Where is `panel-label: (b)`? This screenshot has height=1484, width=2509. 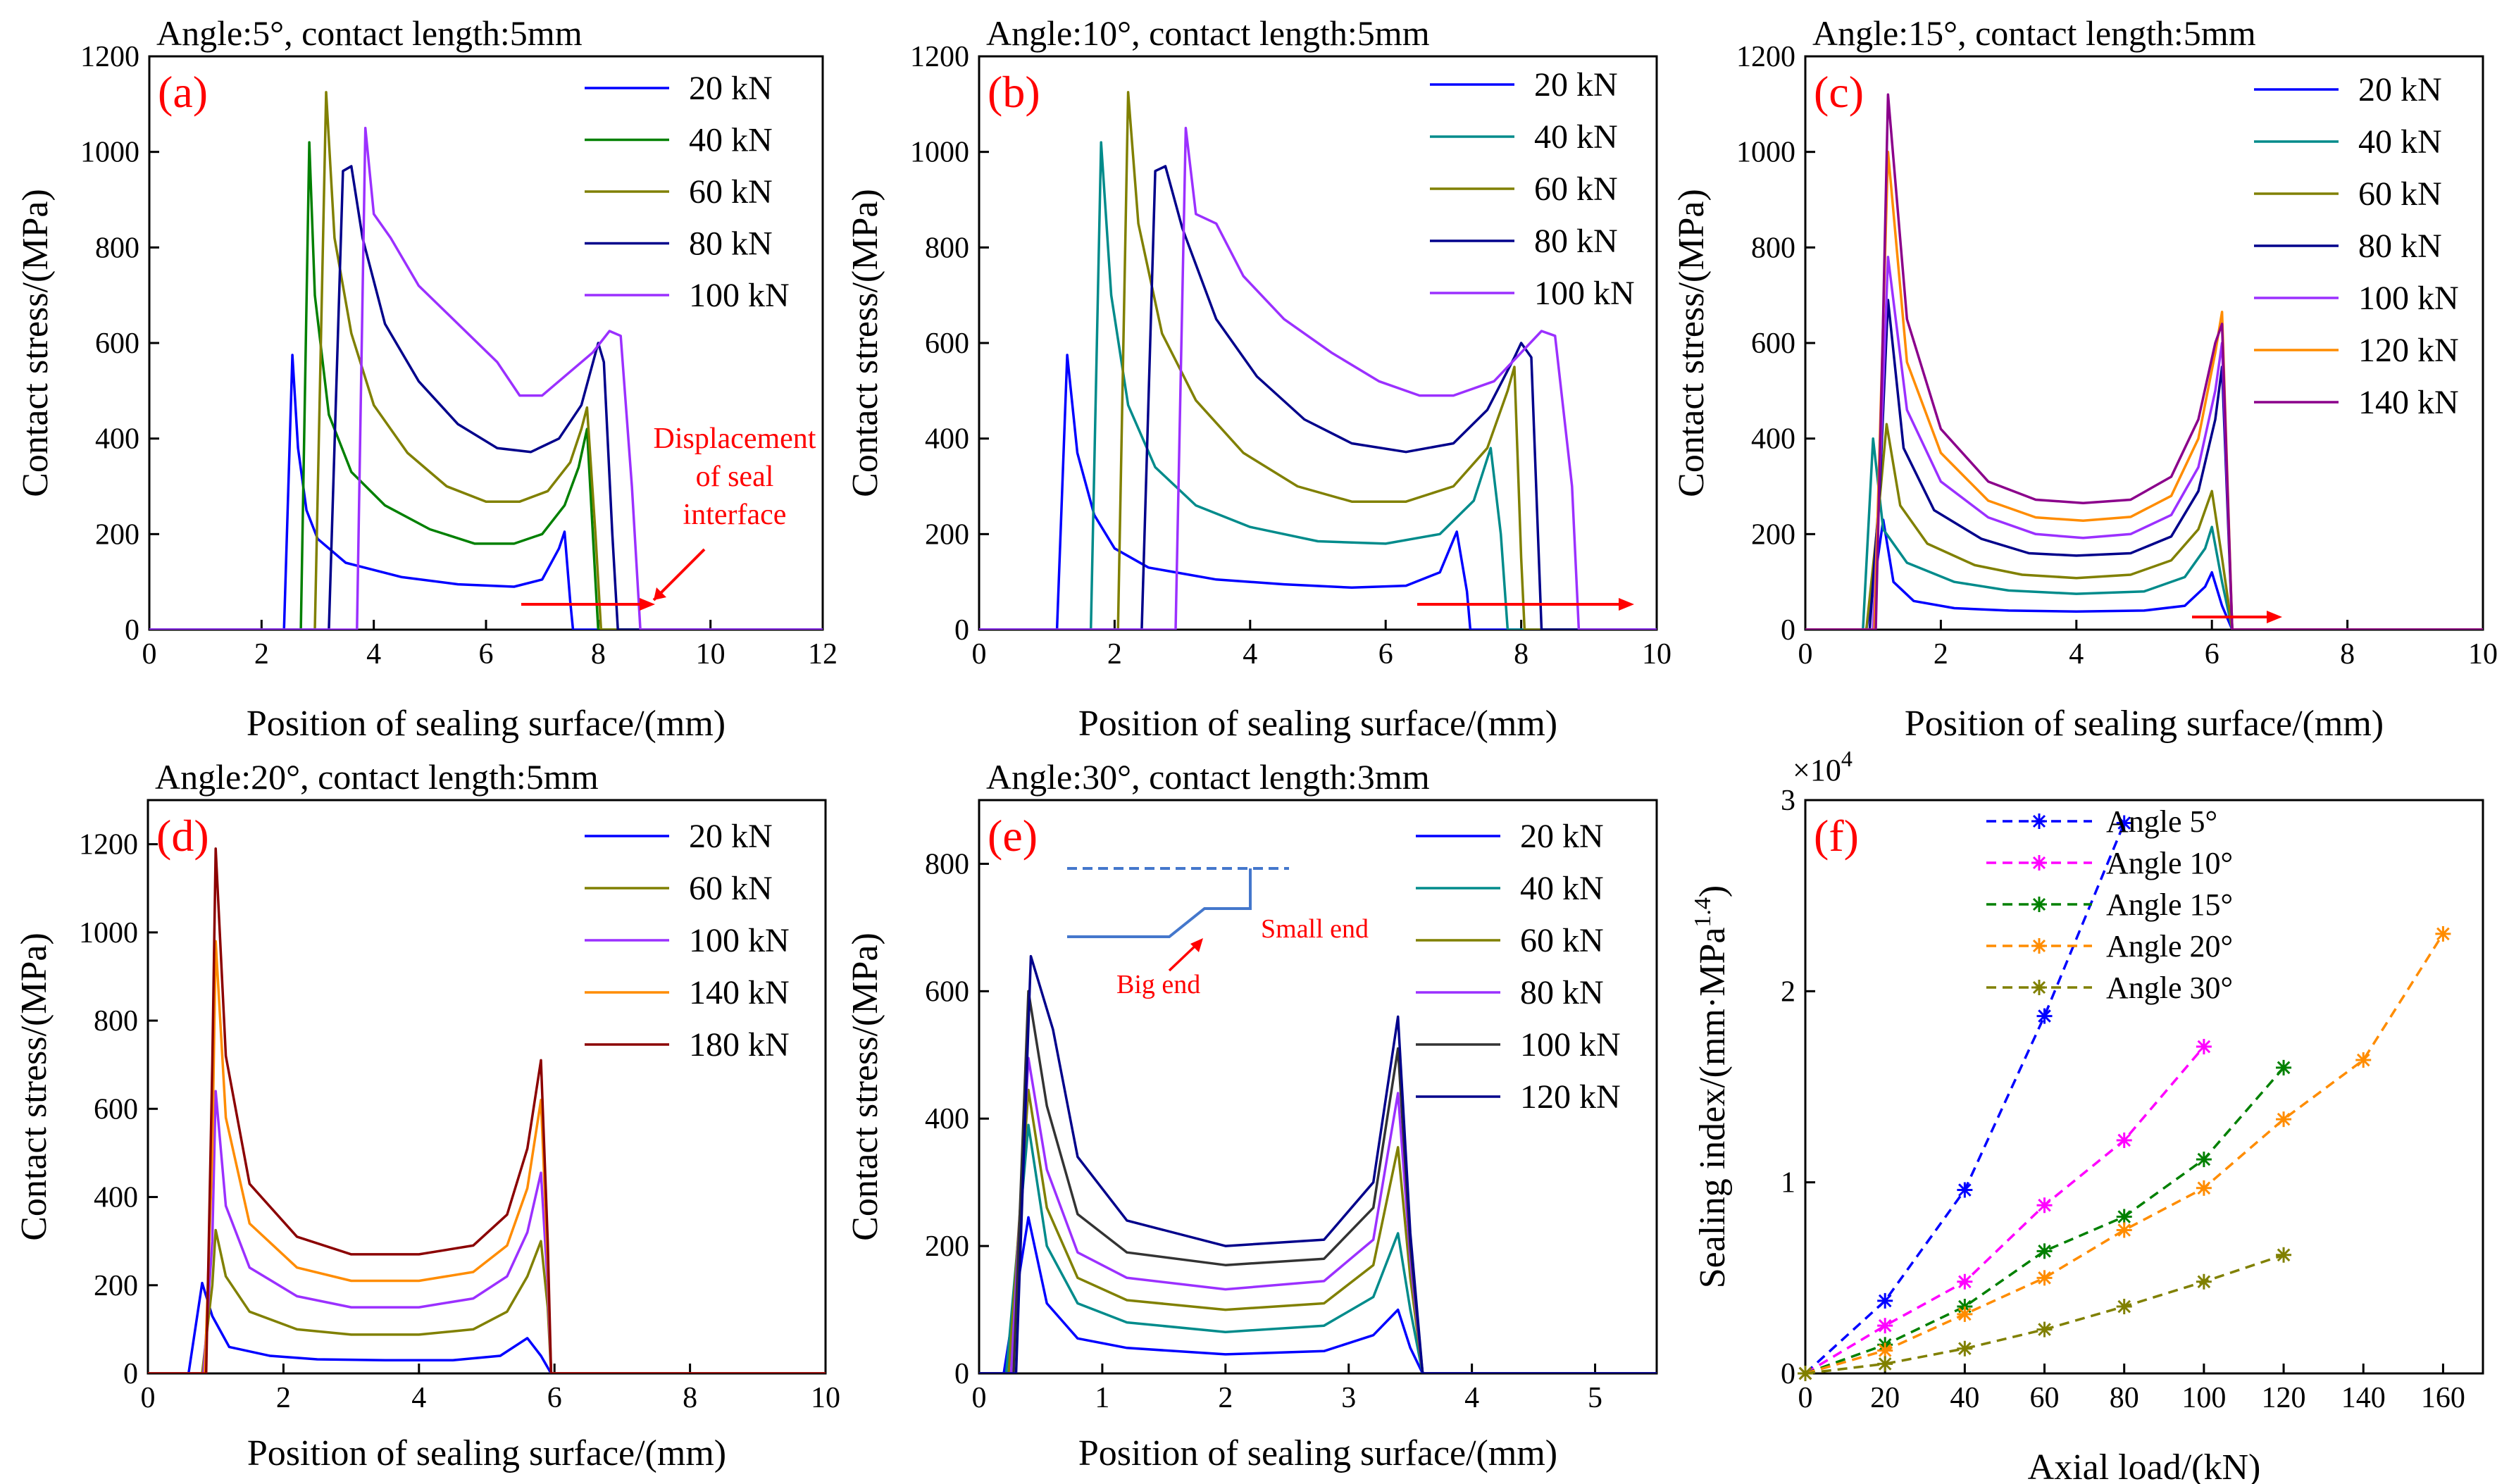 panel-label: (b) is located at coordinates (1014, 92).